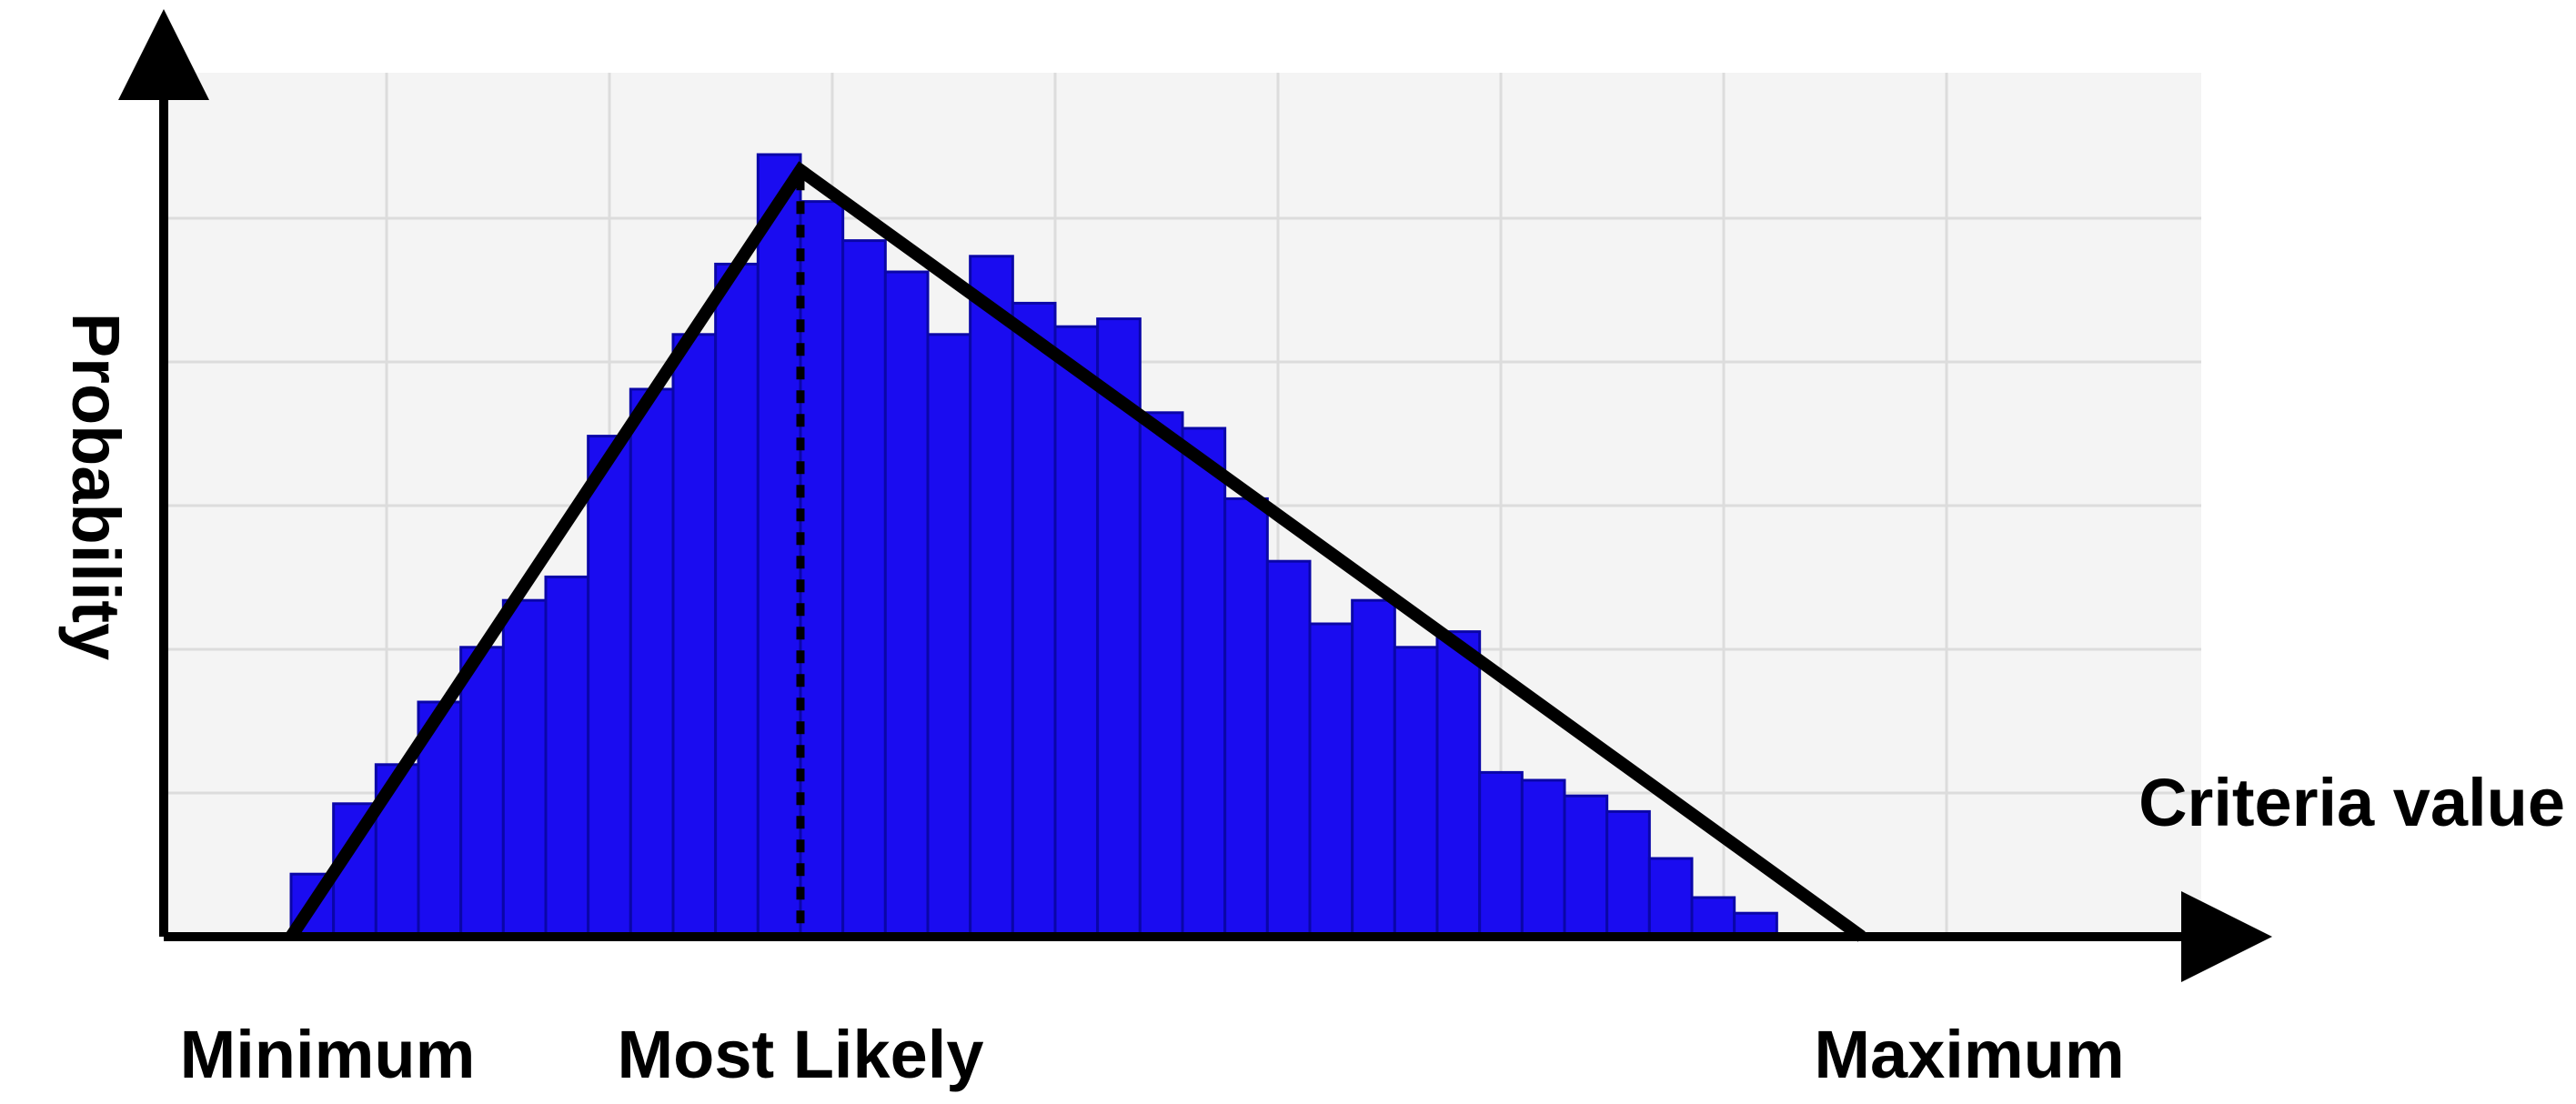  What do you see at coordinates (801, 1054) in the screenshot?
I see `most-likely-label: Most Likely` at bounding box center [801, 1054].